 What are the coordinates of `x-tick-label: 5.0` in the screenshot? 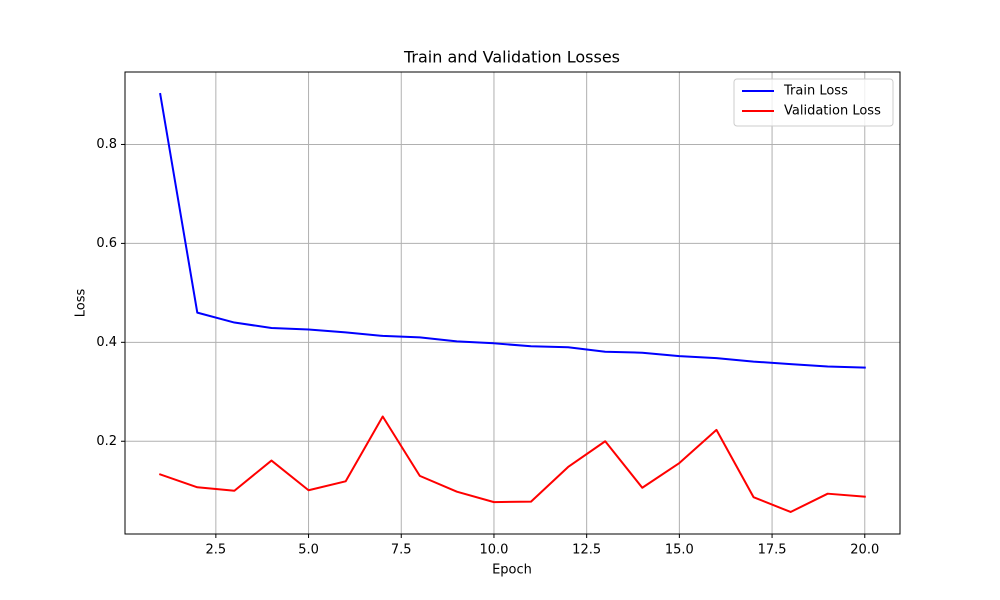 It's located at (308, 550).